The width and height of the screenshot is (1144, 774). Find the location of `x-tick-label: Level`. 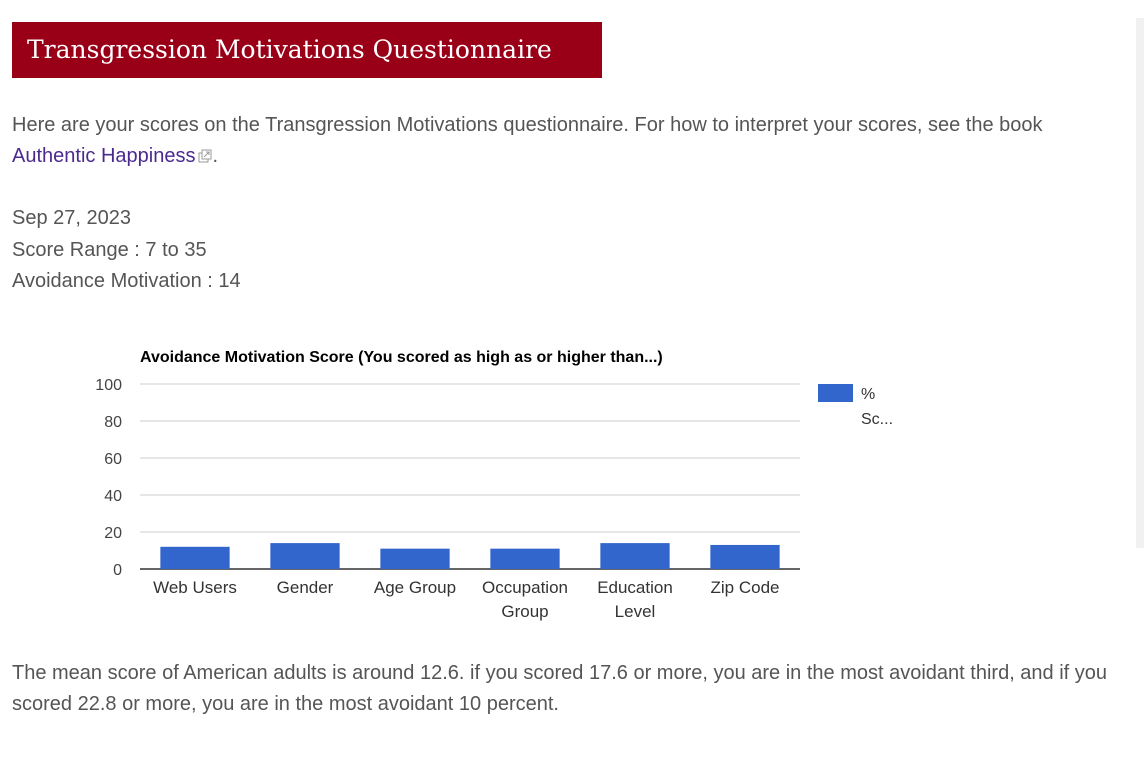

x-tick-label: Level is located at coordinates (635, 611).